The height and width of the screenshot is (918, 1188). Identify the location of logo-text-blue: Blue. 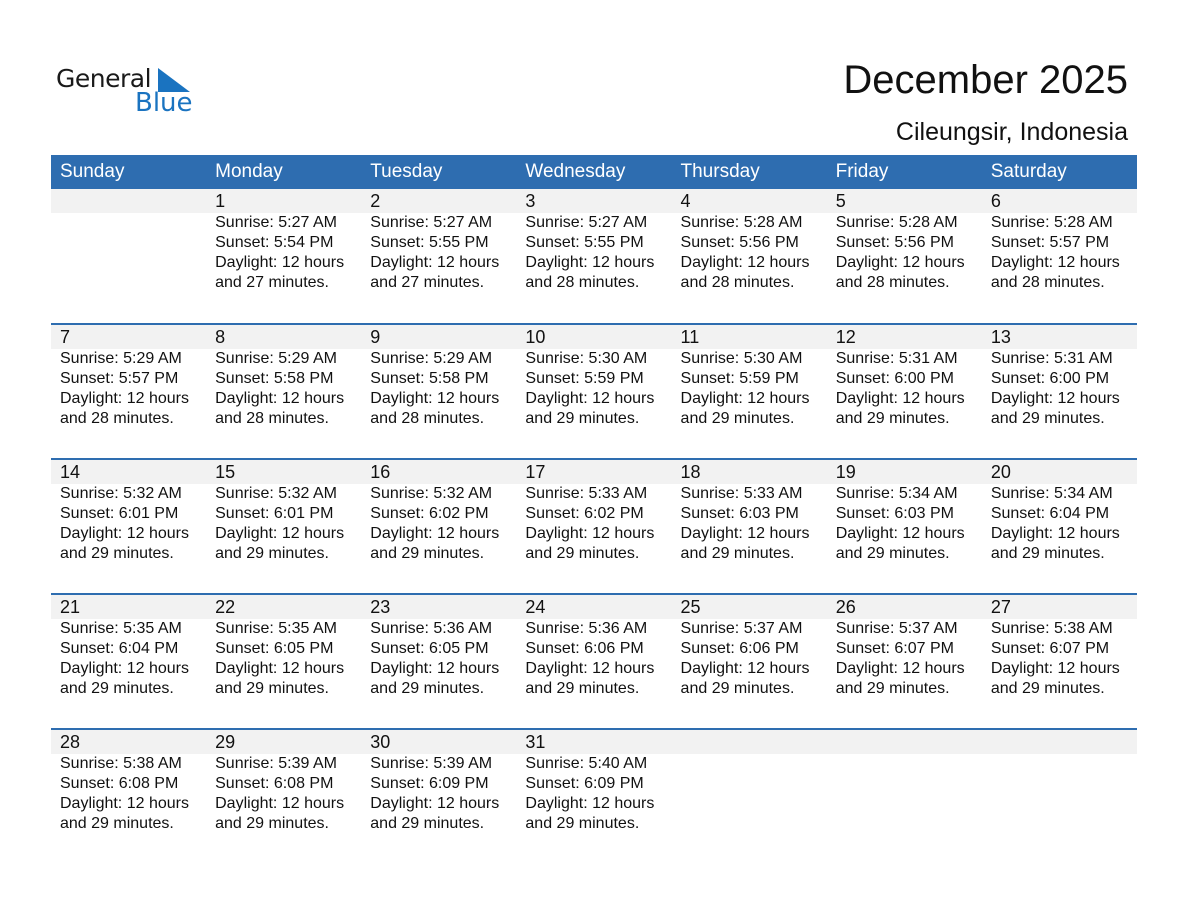
(164, 103).